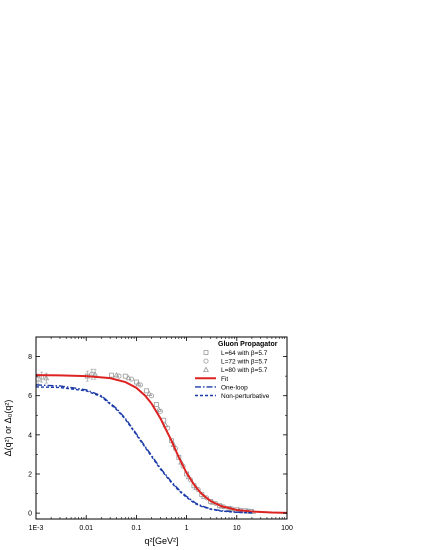 This screenshot has height=550, width=425. I want to click on x-tick-label: 1, so click(187, 528).